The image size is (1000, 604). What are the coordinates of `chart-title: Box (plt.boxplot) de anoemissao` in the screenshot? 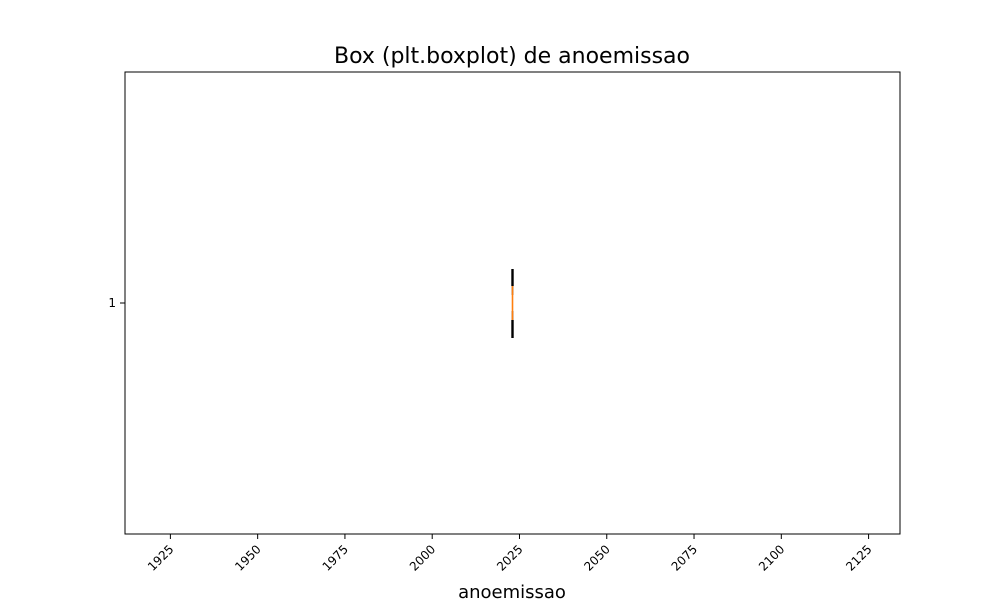 It's located at (512, 56).